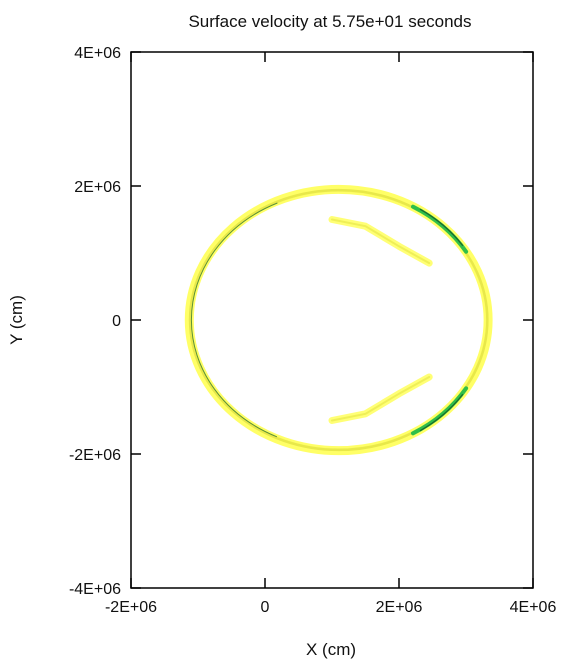 Image resolution: width=563 pixels, height=662 pixels. Describe the element at coordinates (399, 607) in the screenshot. I see `x-tick-label-2: 2E+06` at that location.